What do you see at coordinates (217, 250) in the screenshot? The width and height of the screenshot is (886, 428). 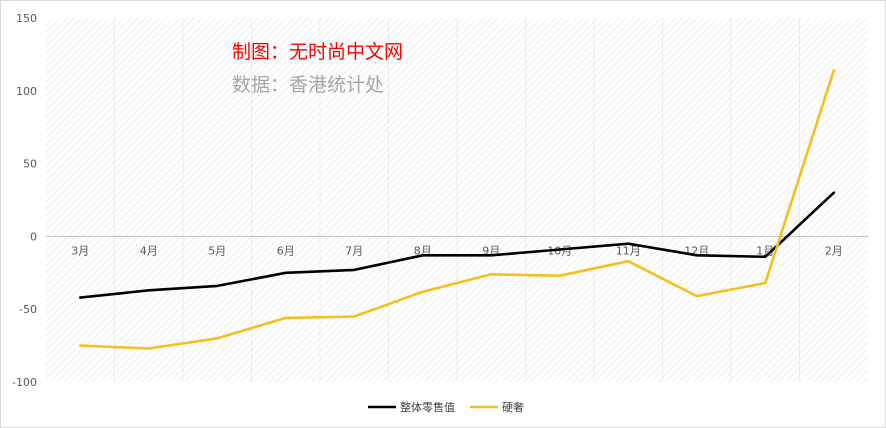 I see `x-tick-label: 5月` at bounding box center [217, 250].